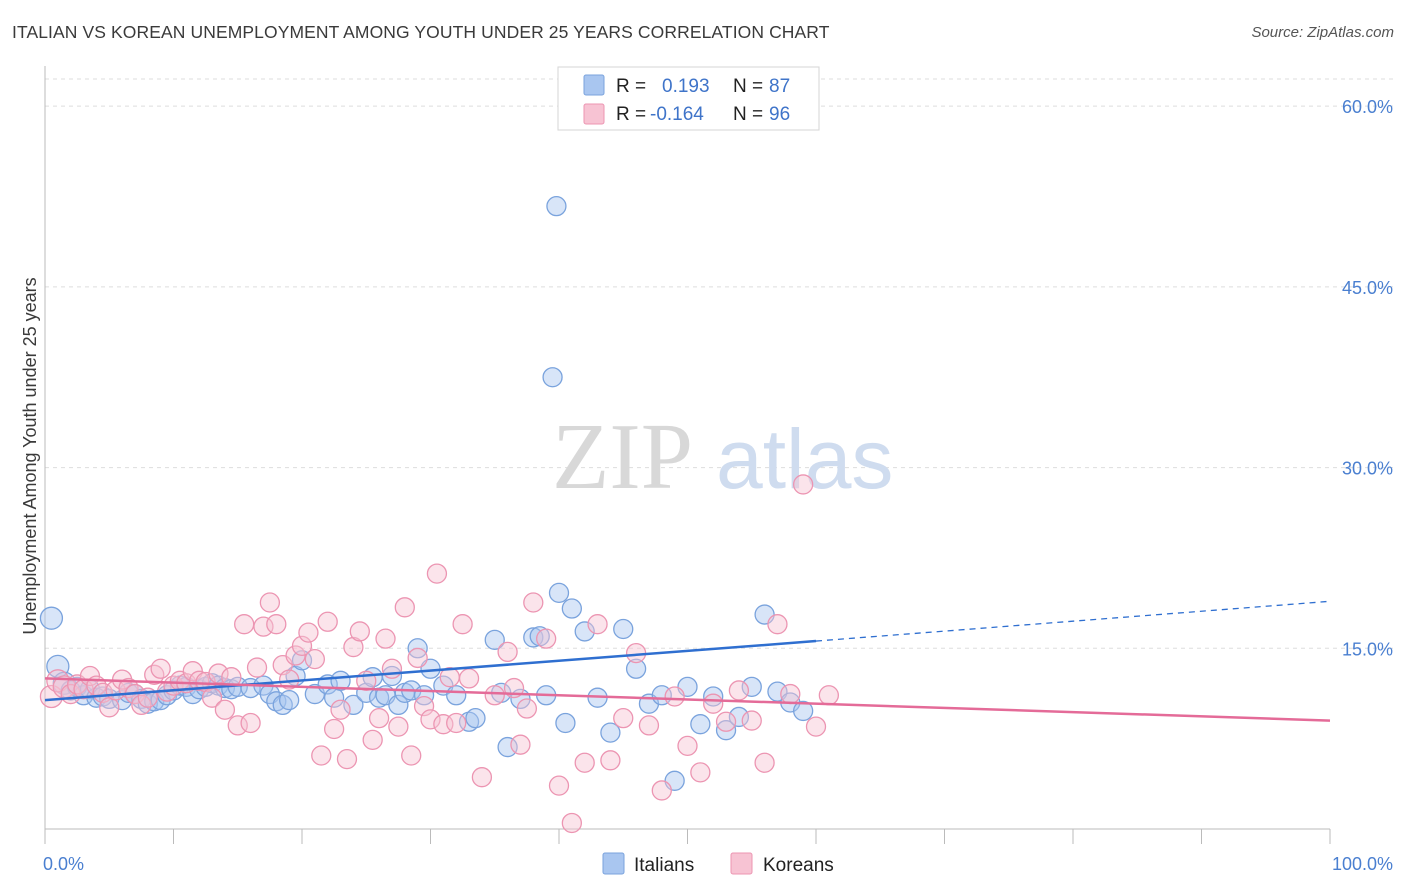 The height and width of the screenshot is (892, 1406). Describe the element at coordinates (622, 457) in the screenshot. I see `watermark-zip: ZIP` at that location.